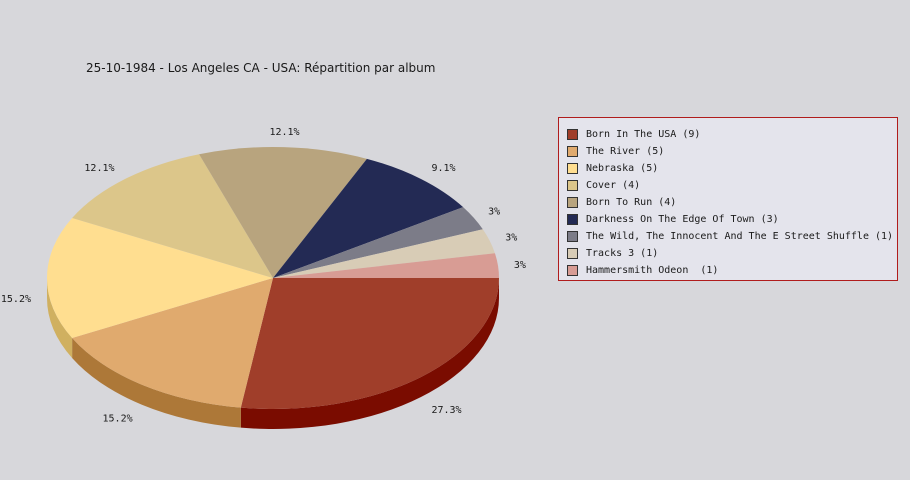  Describe the element at coordinates (732, 168) in the screenshot. I see `legend-item-3: Nebraska (5)` at that location.